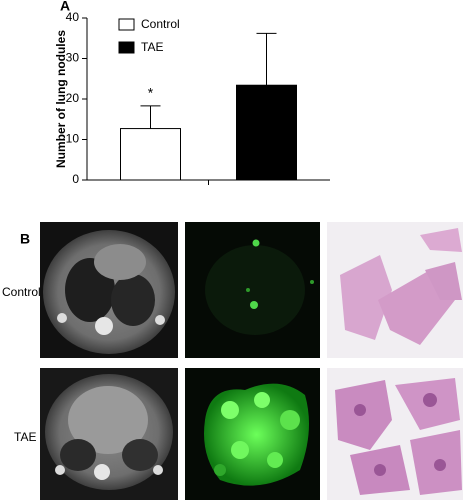 The width and height of the screenshot is (463, 500). What do you see at coordinates (73, 139) in the screenshot?
I see `y-tick-label: 10` at bounding box center [73, 139].